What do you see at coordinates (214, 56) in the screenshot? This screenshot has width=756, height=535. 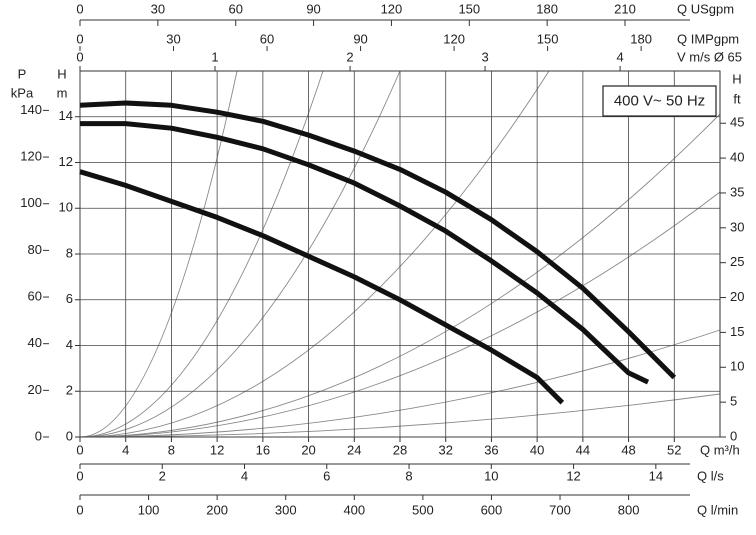 I see `axis-tick-label: 1` at bounding box center [214, 56].